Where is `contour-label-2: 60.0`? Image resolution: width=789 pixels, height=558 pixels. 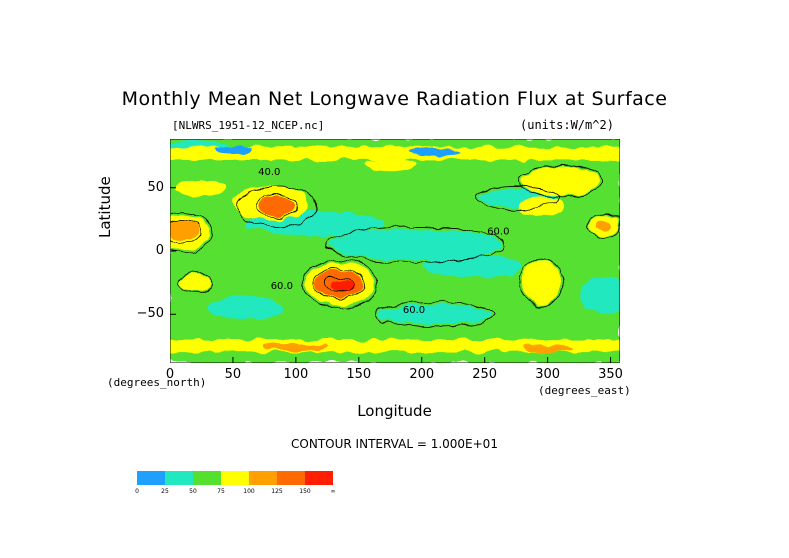
contour-label-2: 60.0 is located at coordinates (282, 286).